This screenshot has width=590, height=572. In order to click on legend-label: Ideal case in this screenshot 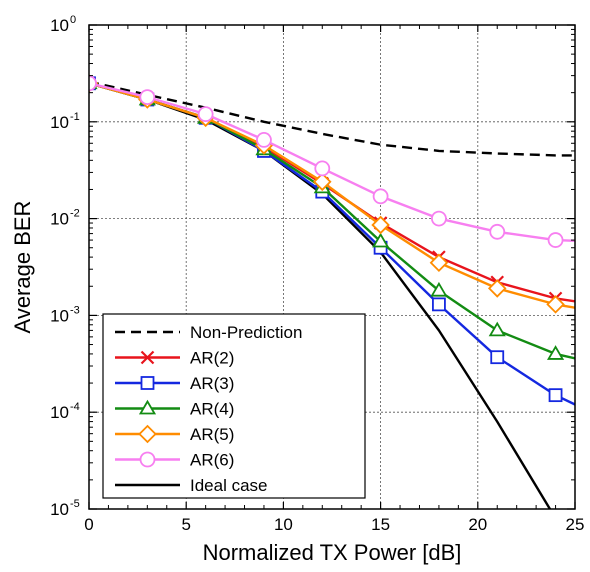, I will do `click(229, 485)`.